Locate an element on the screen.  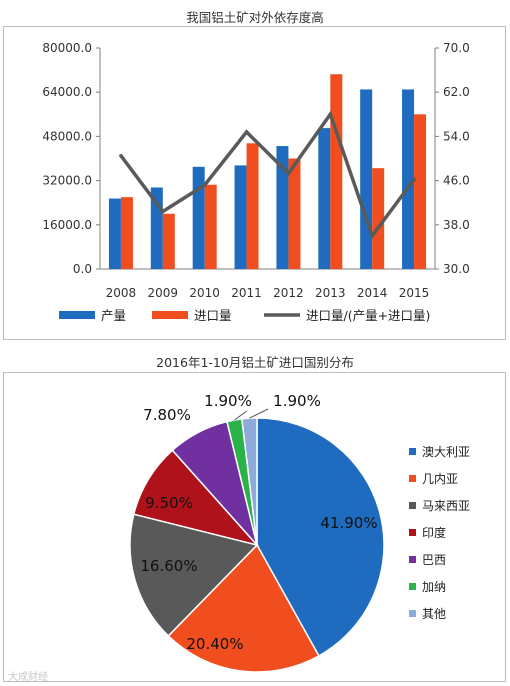
right-tick-label: 30.0 is located at coordinates (456, 269).